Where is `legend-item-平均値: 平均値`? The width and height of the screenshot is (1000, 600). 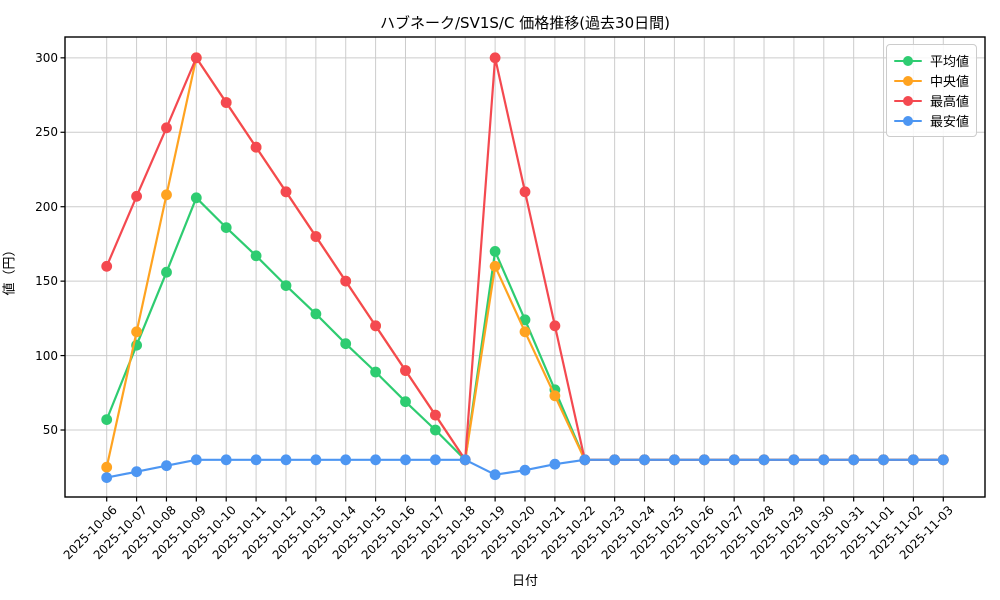
legend-item-平均値: 平均値 is located at coordinates (931, 60).